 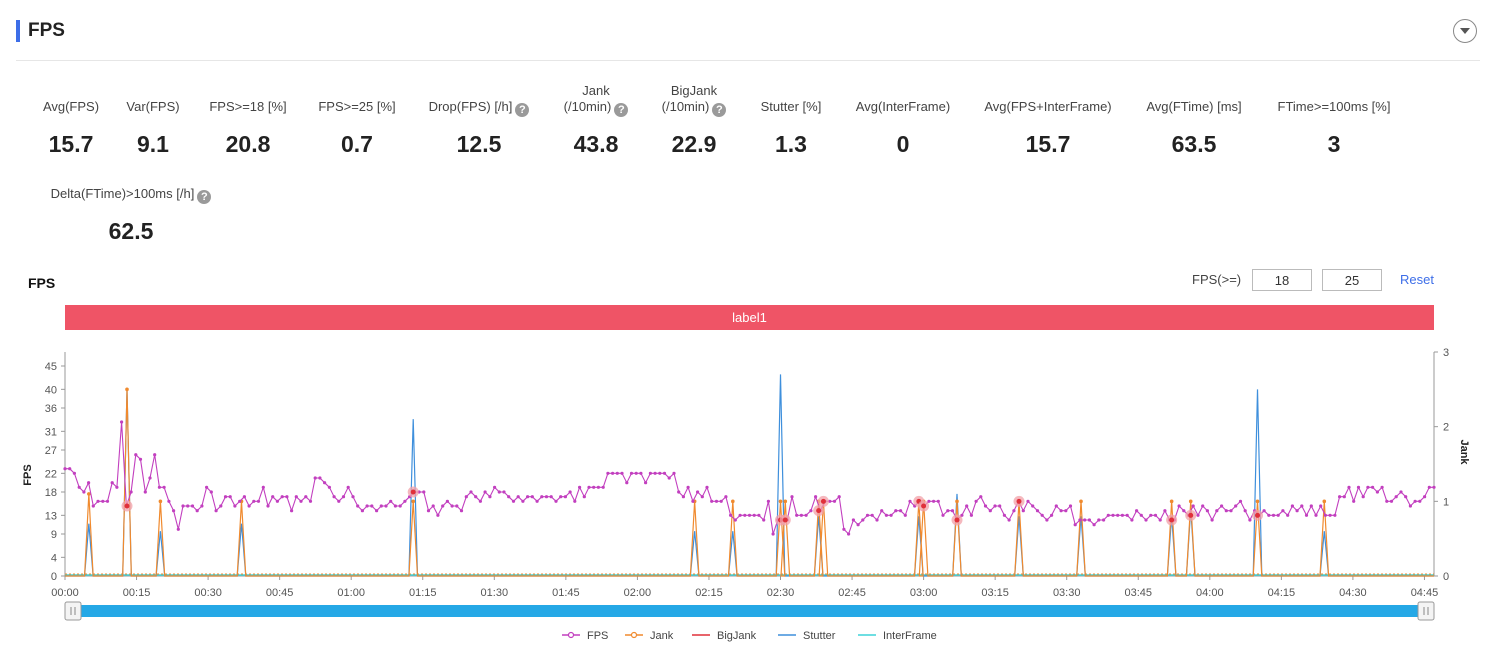 I want to click on metric-value: 43.8, so click(x=596, y=144).